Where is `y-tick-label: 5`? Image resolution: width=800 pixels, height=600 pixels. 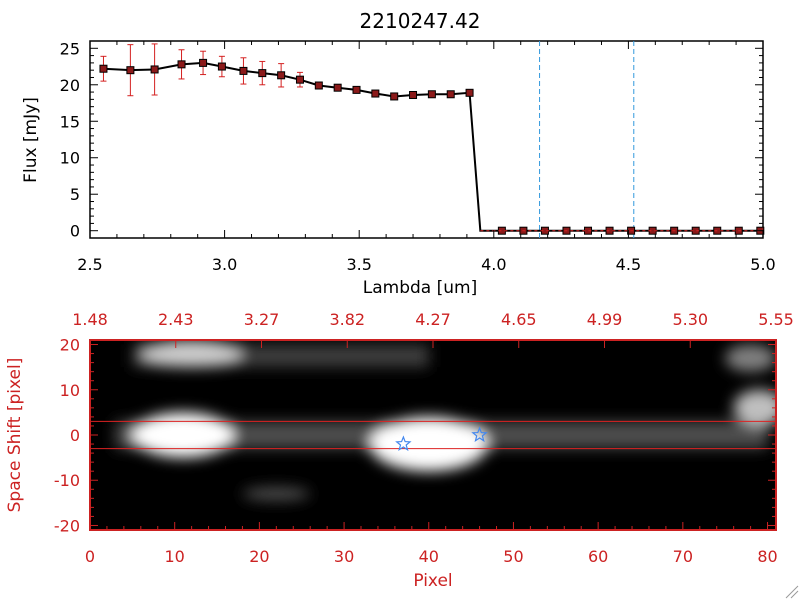 y-tick-label: 5 is located at coordinates (75, 194).